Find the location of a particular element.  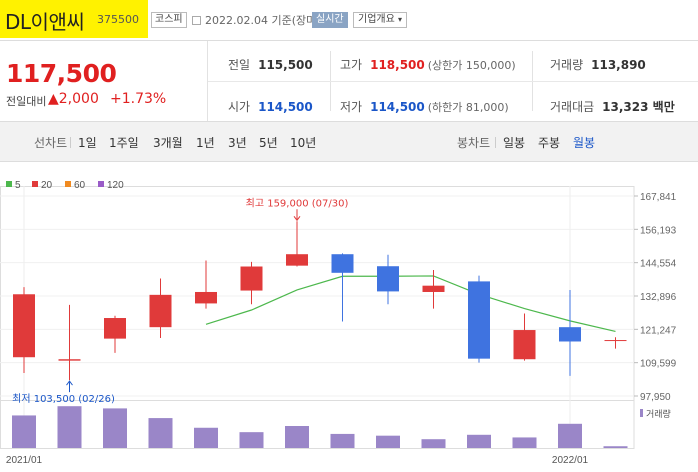

stock-code: 375500 is located at coordinates (118, 19).